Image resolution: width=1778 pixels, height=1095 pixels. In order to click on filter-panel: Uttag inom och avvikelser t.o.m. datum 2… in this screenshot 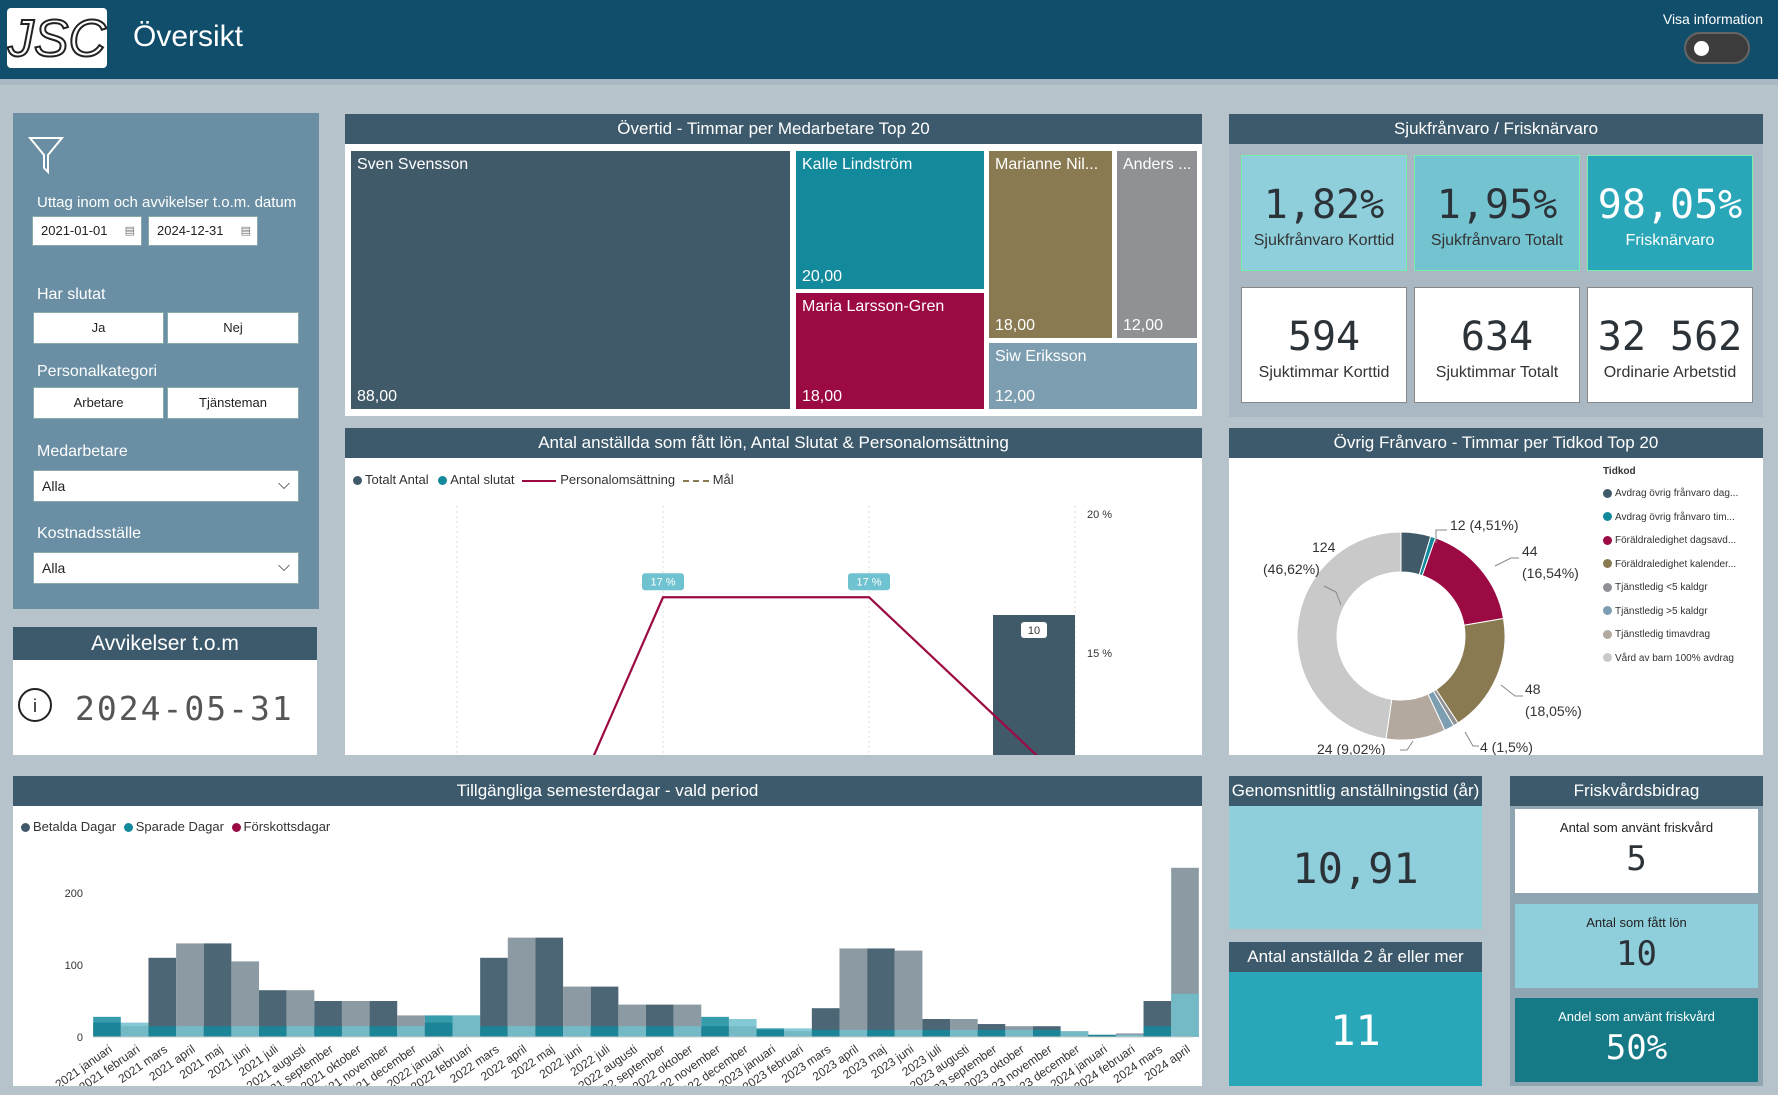, I will do `click(166, 361)`.